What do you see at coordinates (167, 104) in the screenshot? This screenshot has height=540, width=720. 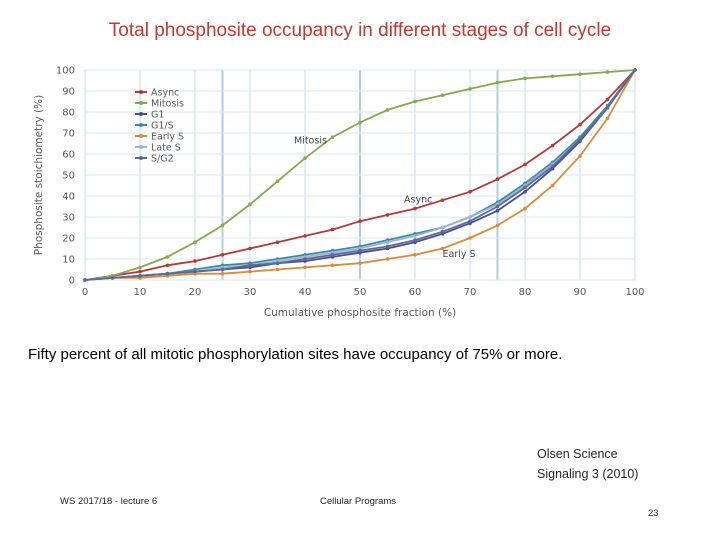 I see `legend-label-mitosis: Mitosis` at bounding box center [167, 104].